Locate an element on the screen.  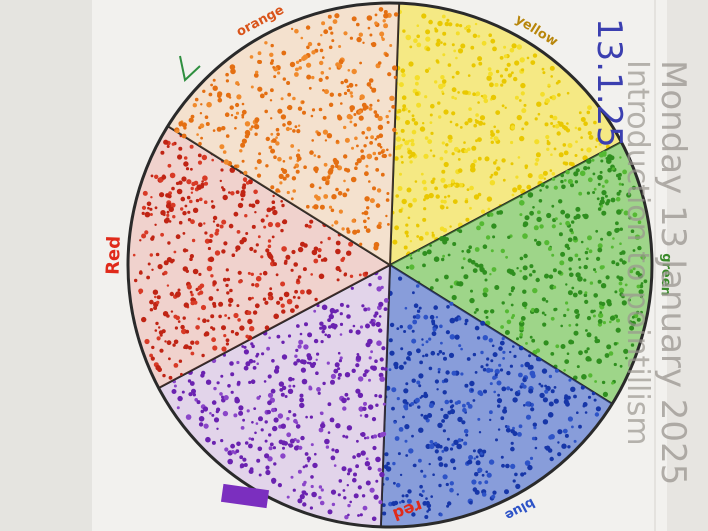
paper-margin is located at coordinates (46, 265).